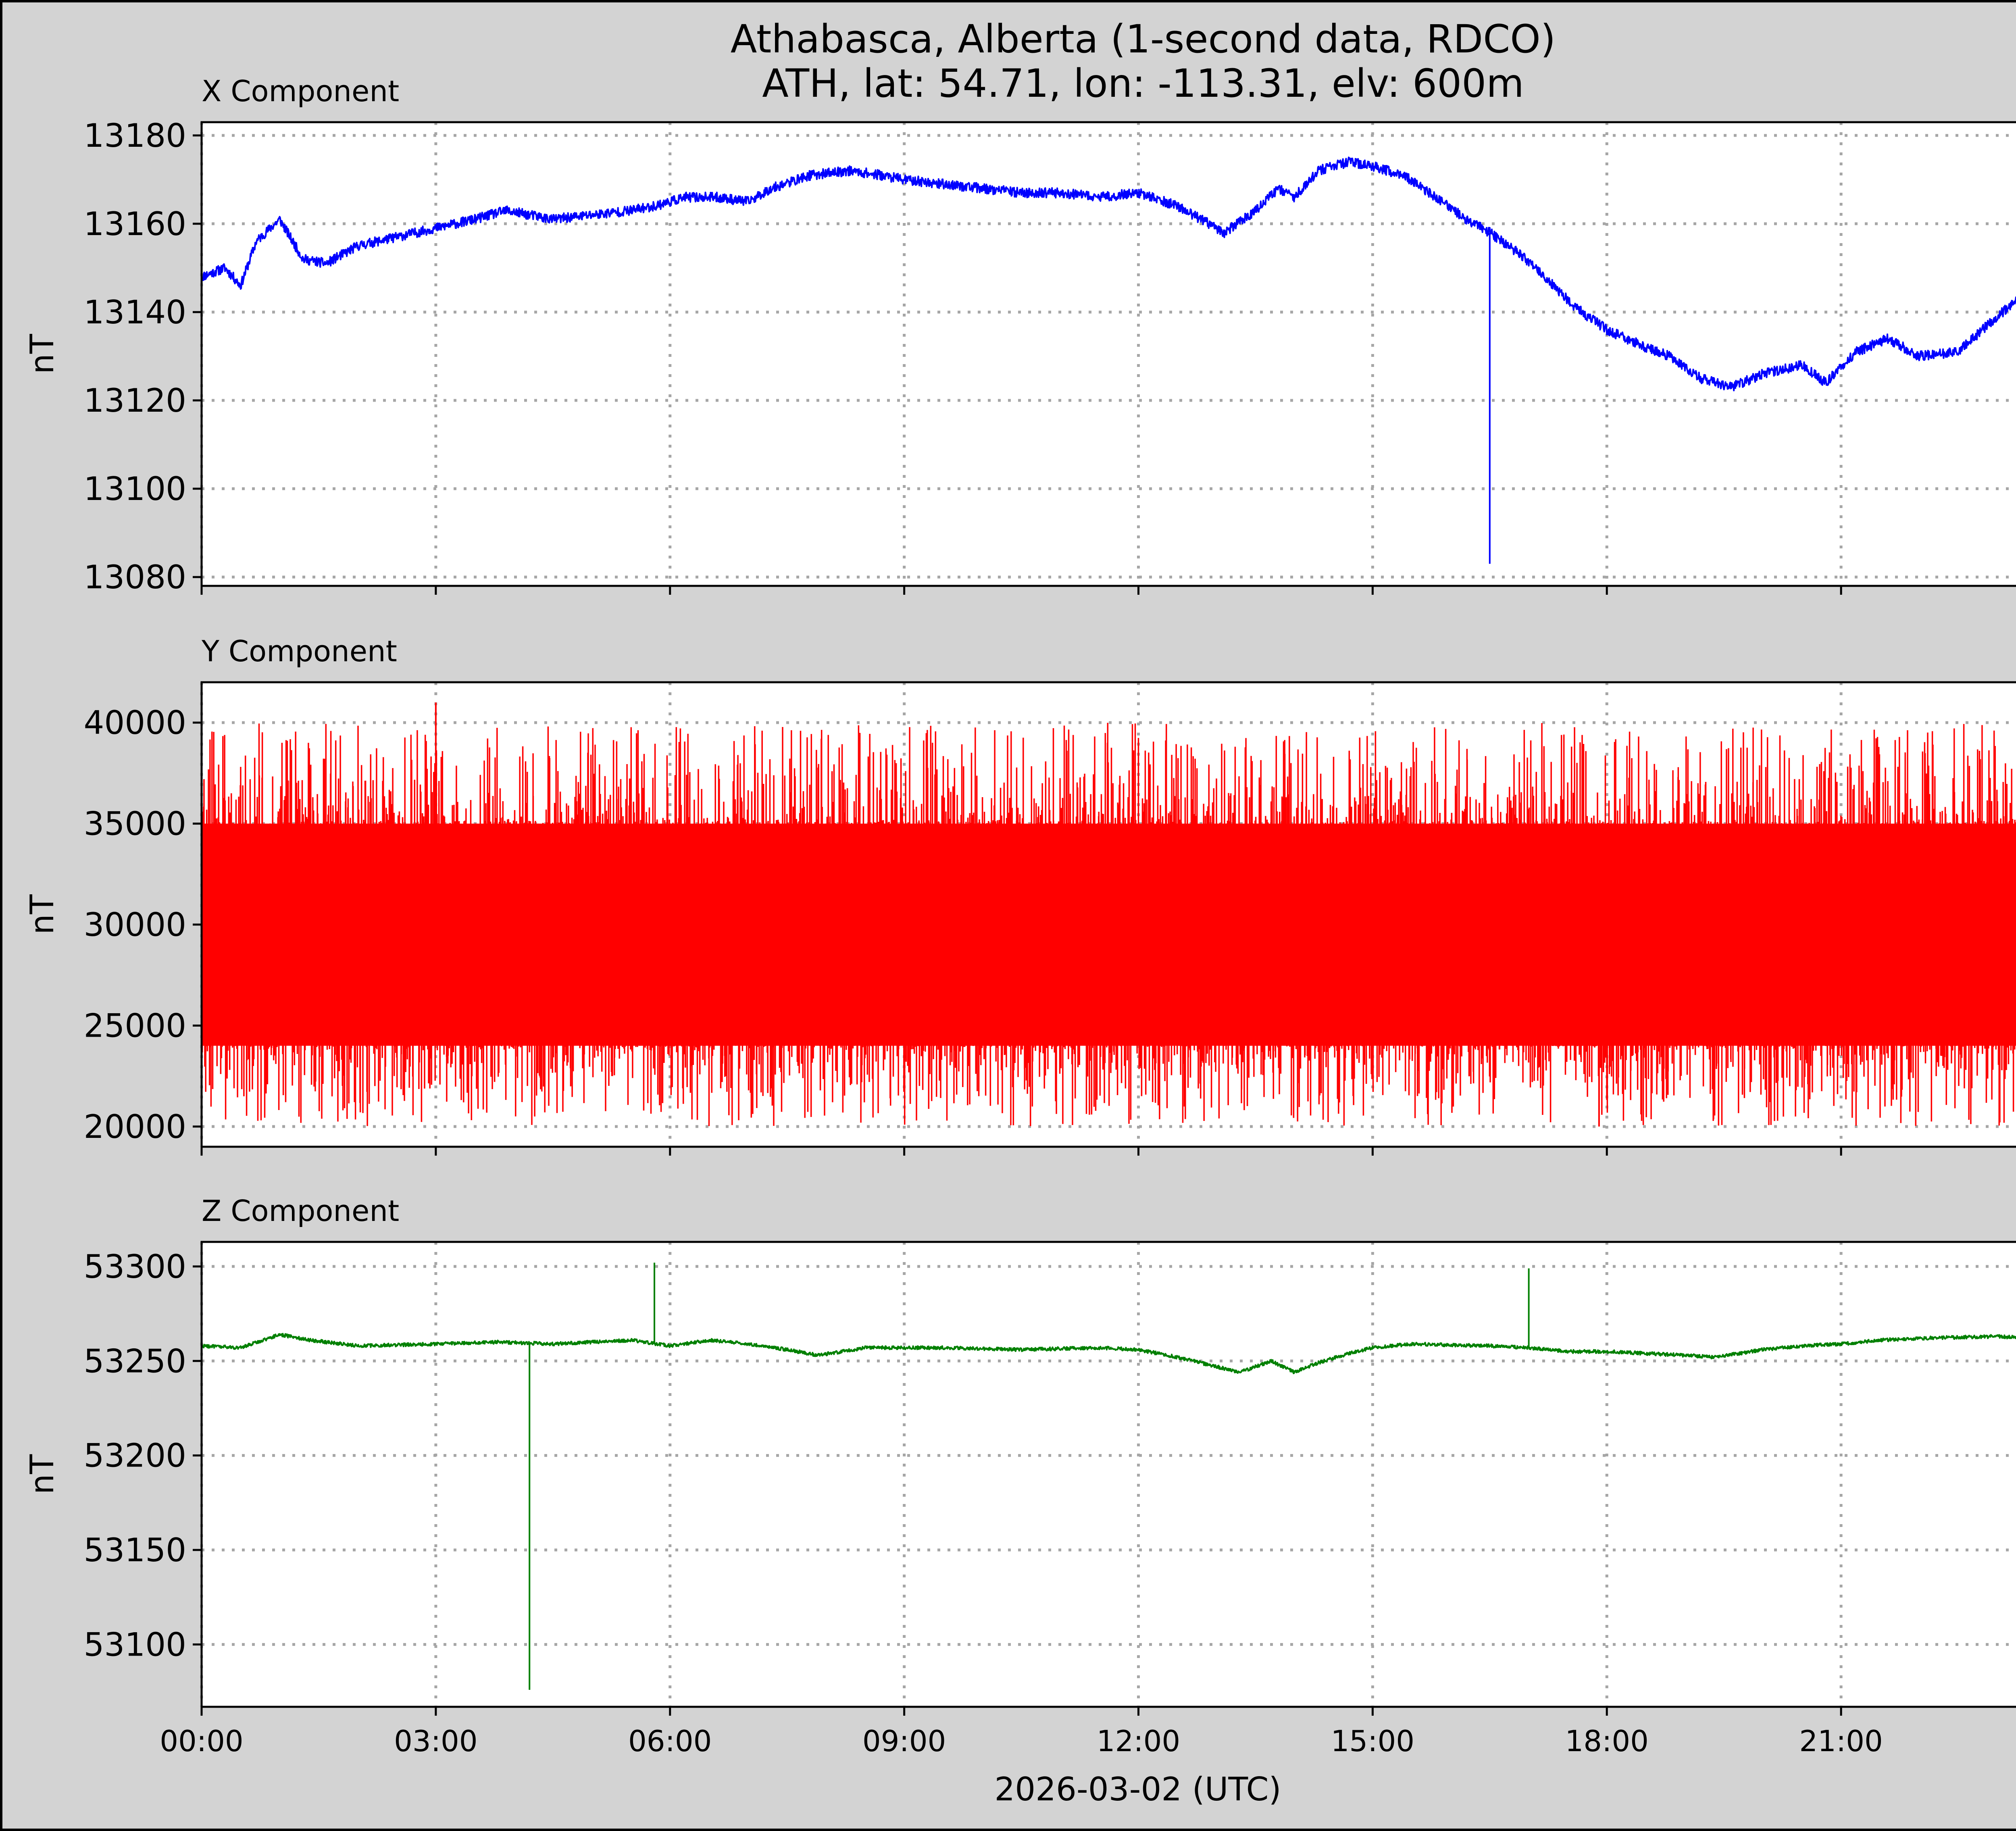 The height and width of the screenshot is (1831, 2016). What do you see at coordinates (1607, 1741) in the screenshot?
I see `x-tick-label: 18:00` at bounding box center [1607, 1741].